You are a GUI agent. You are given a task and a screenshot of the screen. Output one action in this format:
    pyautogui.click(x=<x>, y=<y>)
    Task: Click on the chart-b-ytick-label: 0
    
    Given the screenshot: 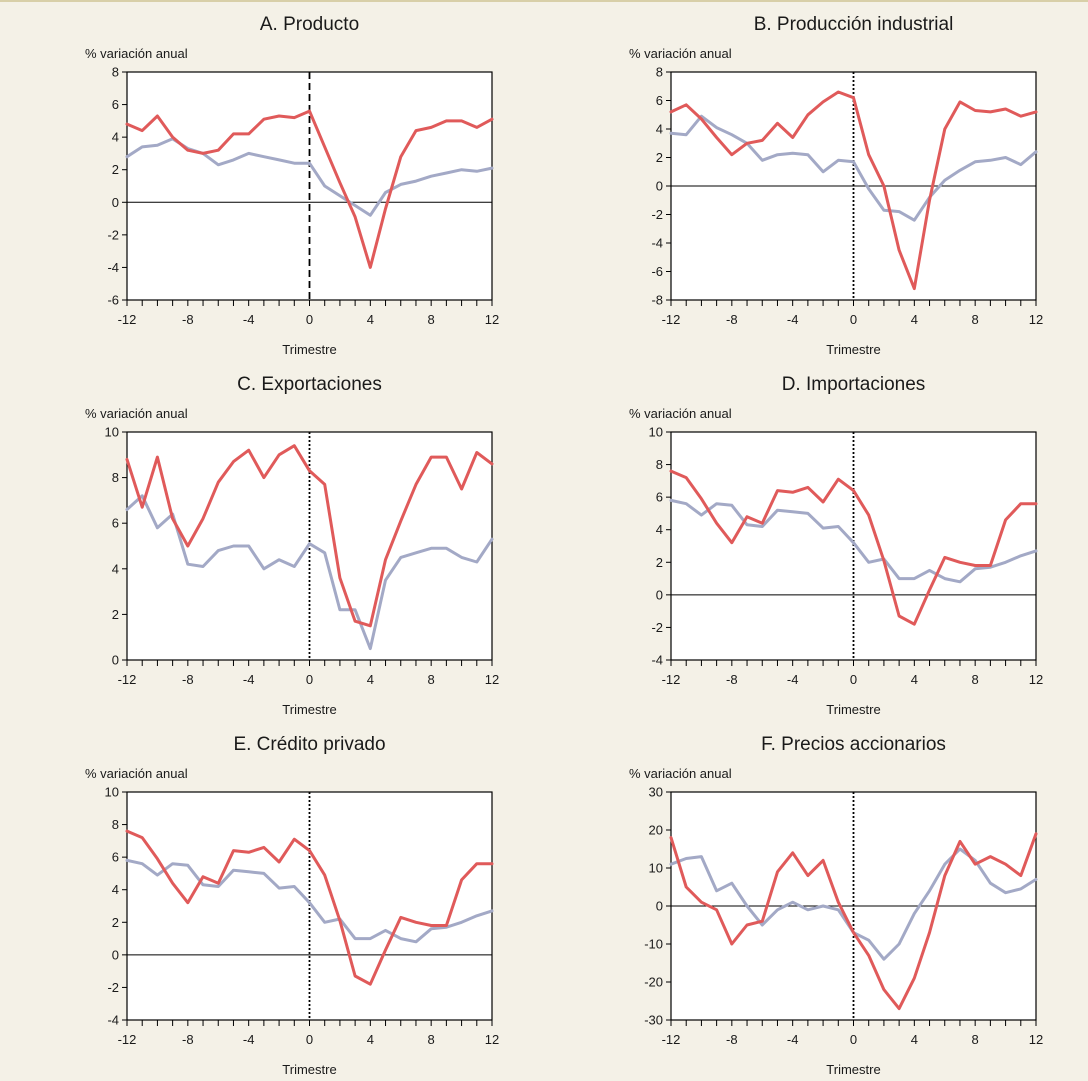 What is the action you would take?
    pyautogui.click(x=659, y=186)
    